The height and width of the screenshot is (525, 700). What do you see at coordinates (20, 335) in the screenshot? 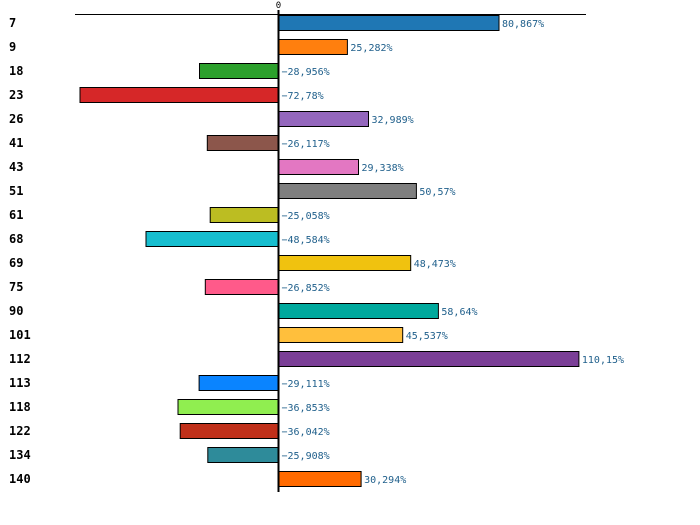
I see `category-label: 101` at bounding box center [20, 335].